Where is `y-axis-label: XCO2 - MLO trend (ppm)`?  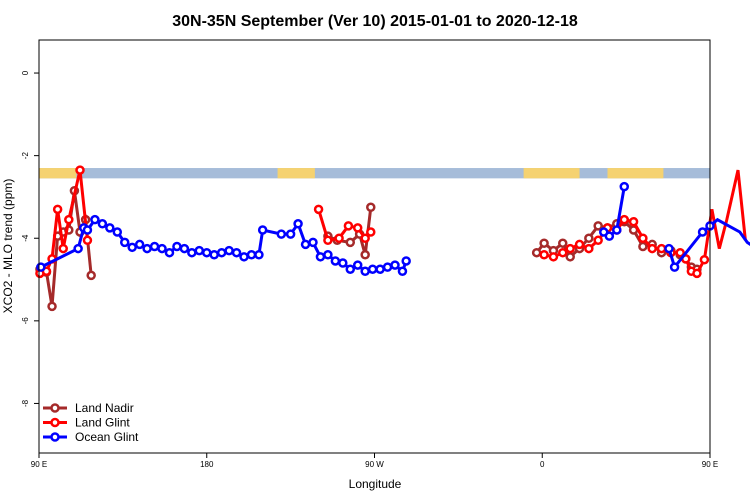
y-axis-label: XCO2 - MLO trend (ppm) is located at coordinates (8, 246).